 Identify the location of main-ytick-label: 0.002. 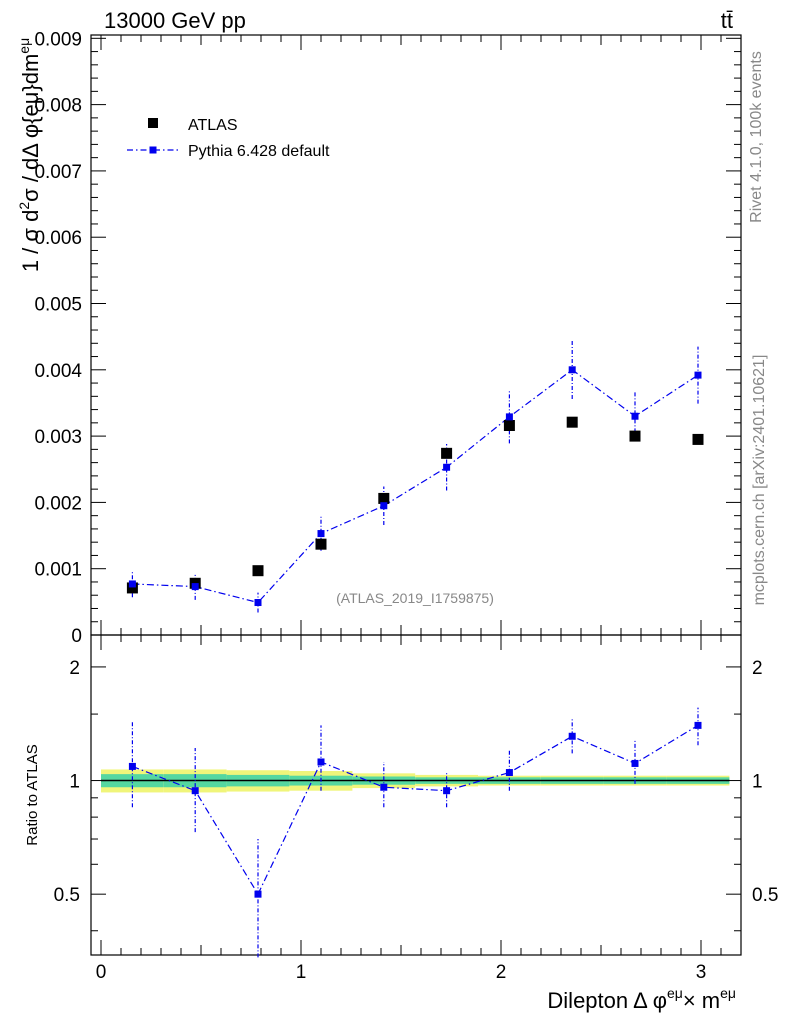
(58, 503).